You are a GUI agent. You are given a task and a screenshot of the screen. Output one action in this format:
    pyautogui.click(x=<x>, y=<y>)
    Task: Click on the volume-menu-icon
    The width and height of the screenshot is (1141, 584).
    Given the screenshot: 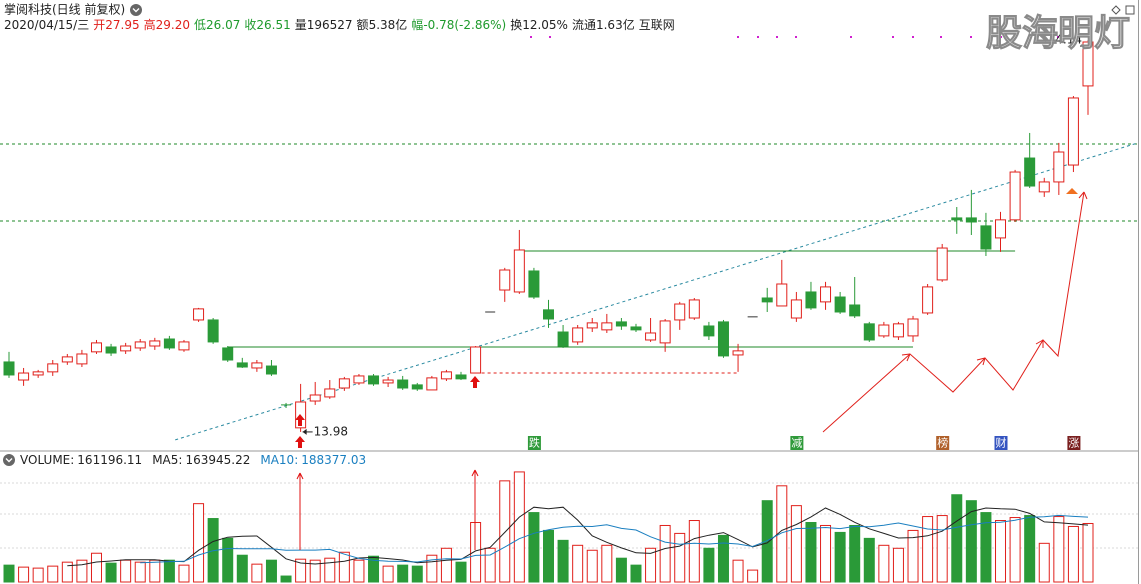 What is the action you would take?
    pyautogui.click(x=9, y=460)
    